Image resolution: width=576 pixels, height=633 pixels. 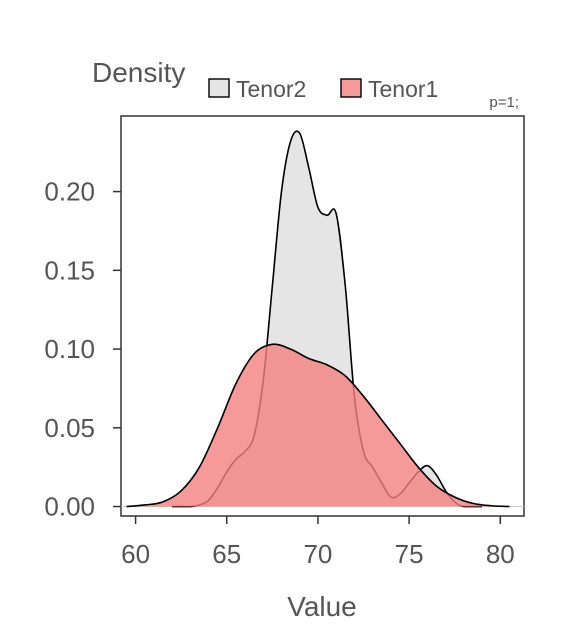 What do you see at coordinates (504, 102) in the screenshot?
I see `chart-annotation: p=1;` at bounding box center [504, 102].